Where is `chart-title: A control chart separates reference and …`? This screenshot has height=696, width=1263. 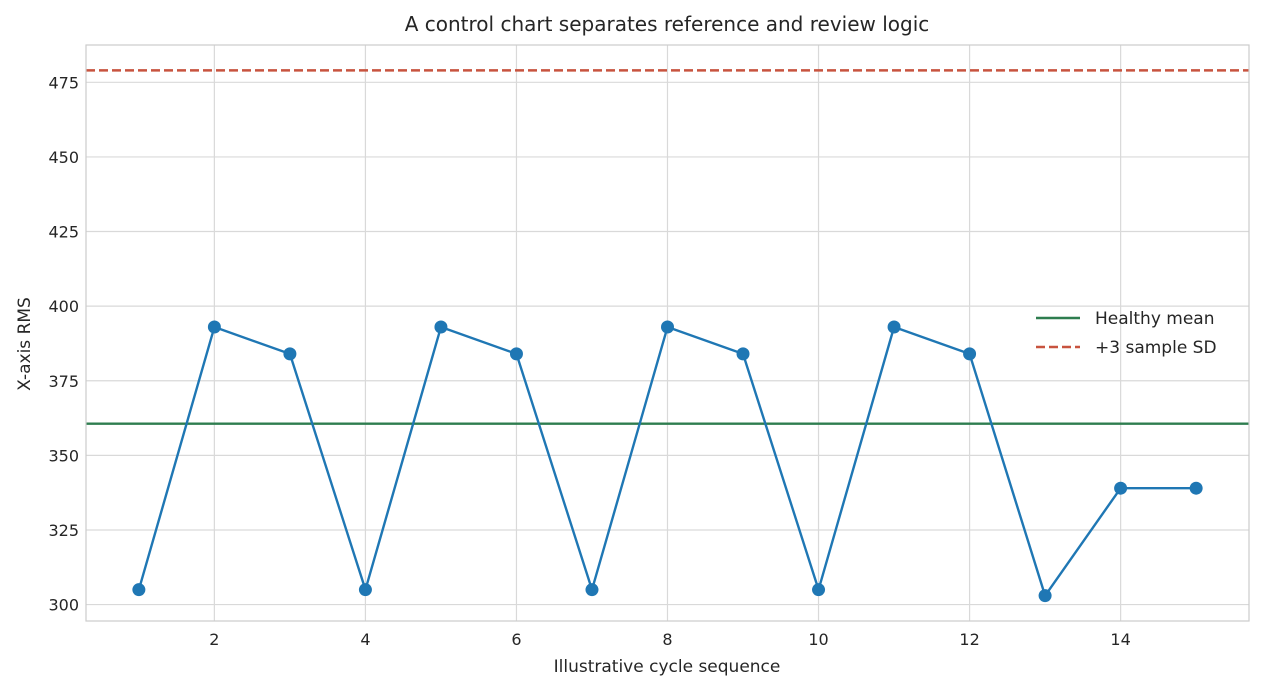
chart-title: A control chart separates reference and … is located at coordinates (667, 24).